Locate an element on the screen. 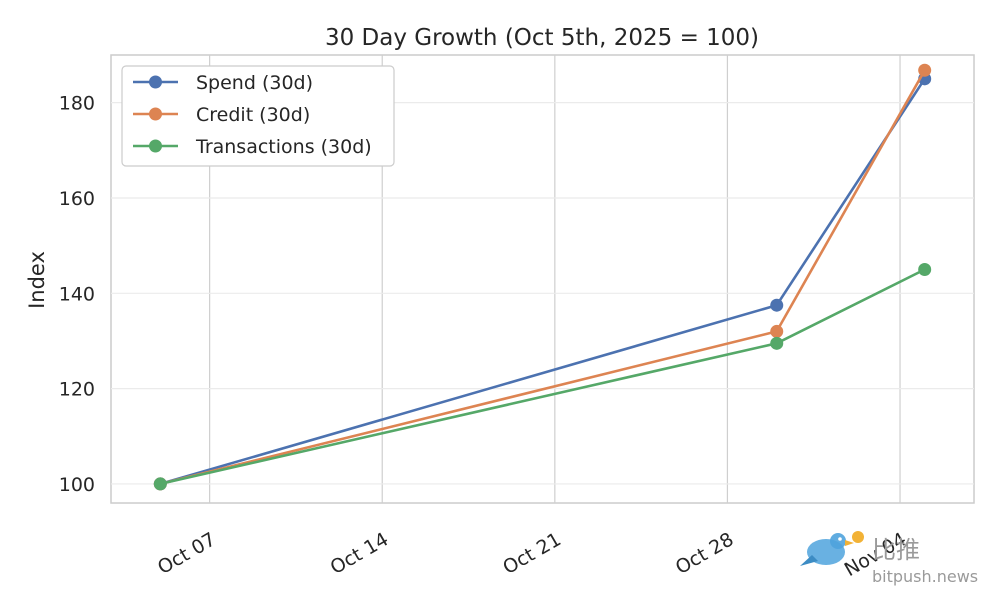  y-tick-label: 140 is located at coordinates (77, 294).